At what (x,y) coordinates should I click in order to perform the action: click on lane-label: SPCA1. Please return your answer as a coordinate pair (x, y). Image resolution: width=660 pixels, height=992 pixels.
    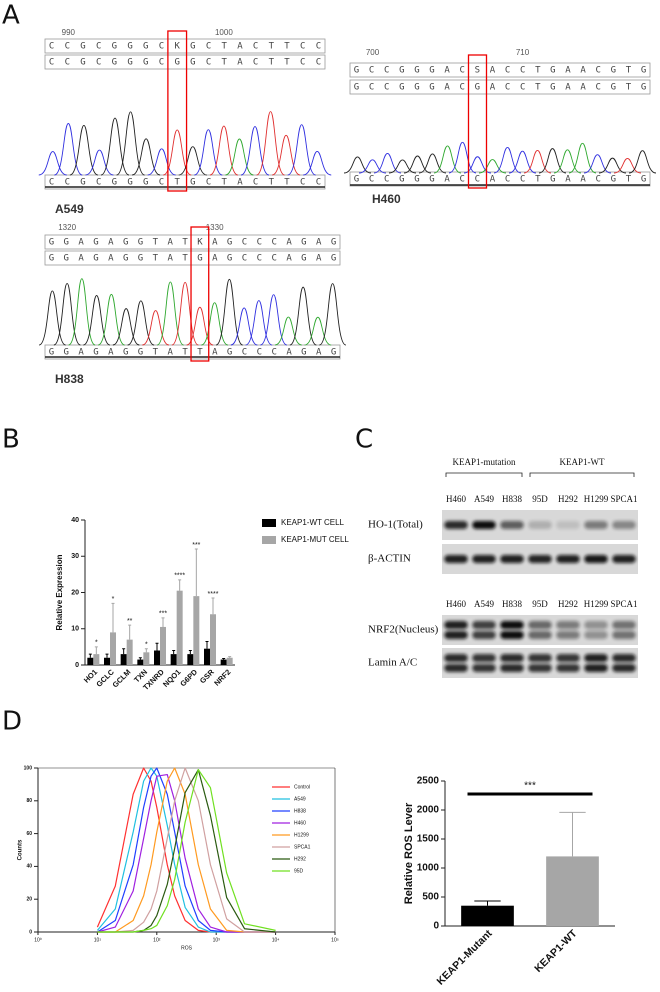
    Looking at the image, I should click on (623, 499).